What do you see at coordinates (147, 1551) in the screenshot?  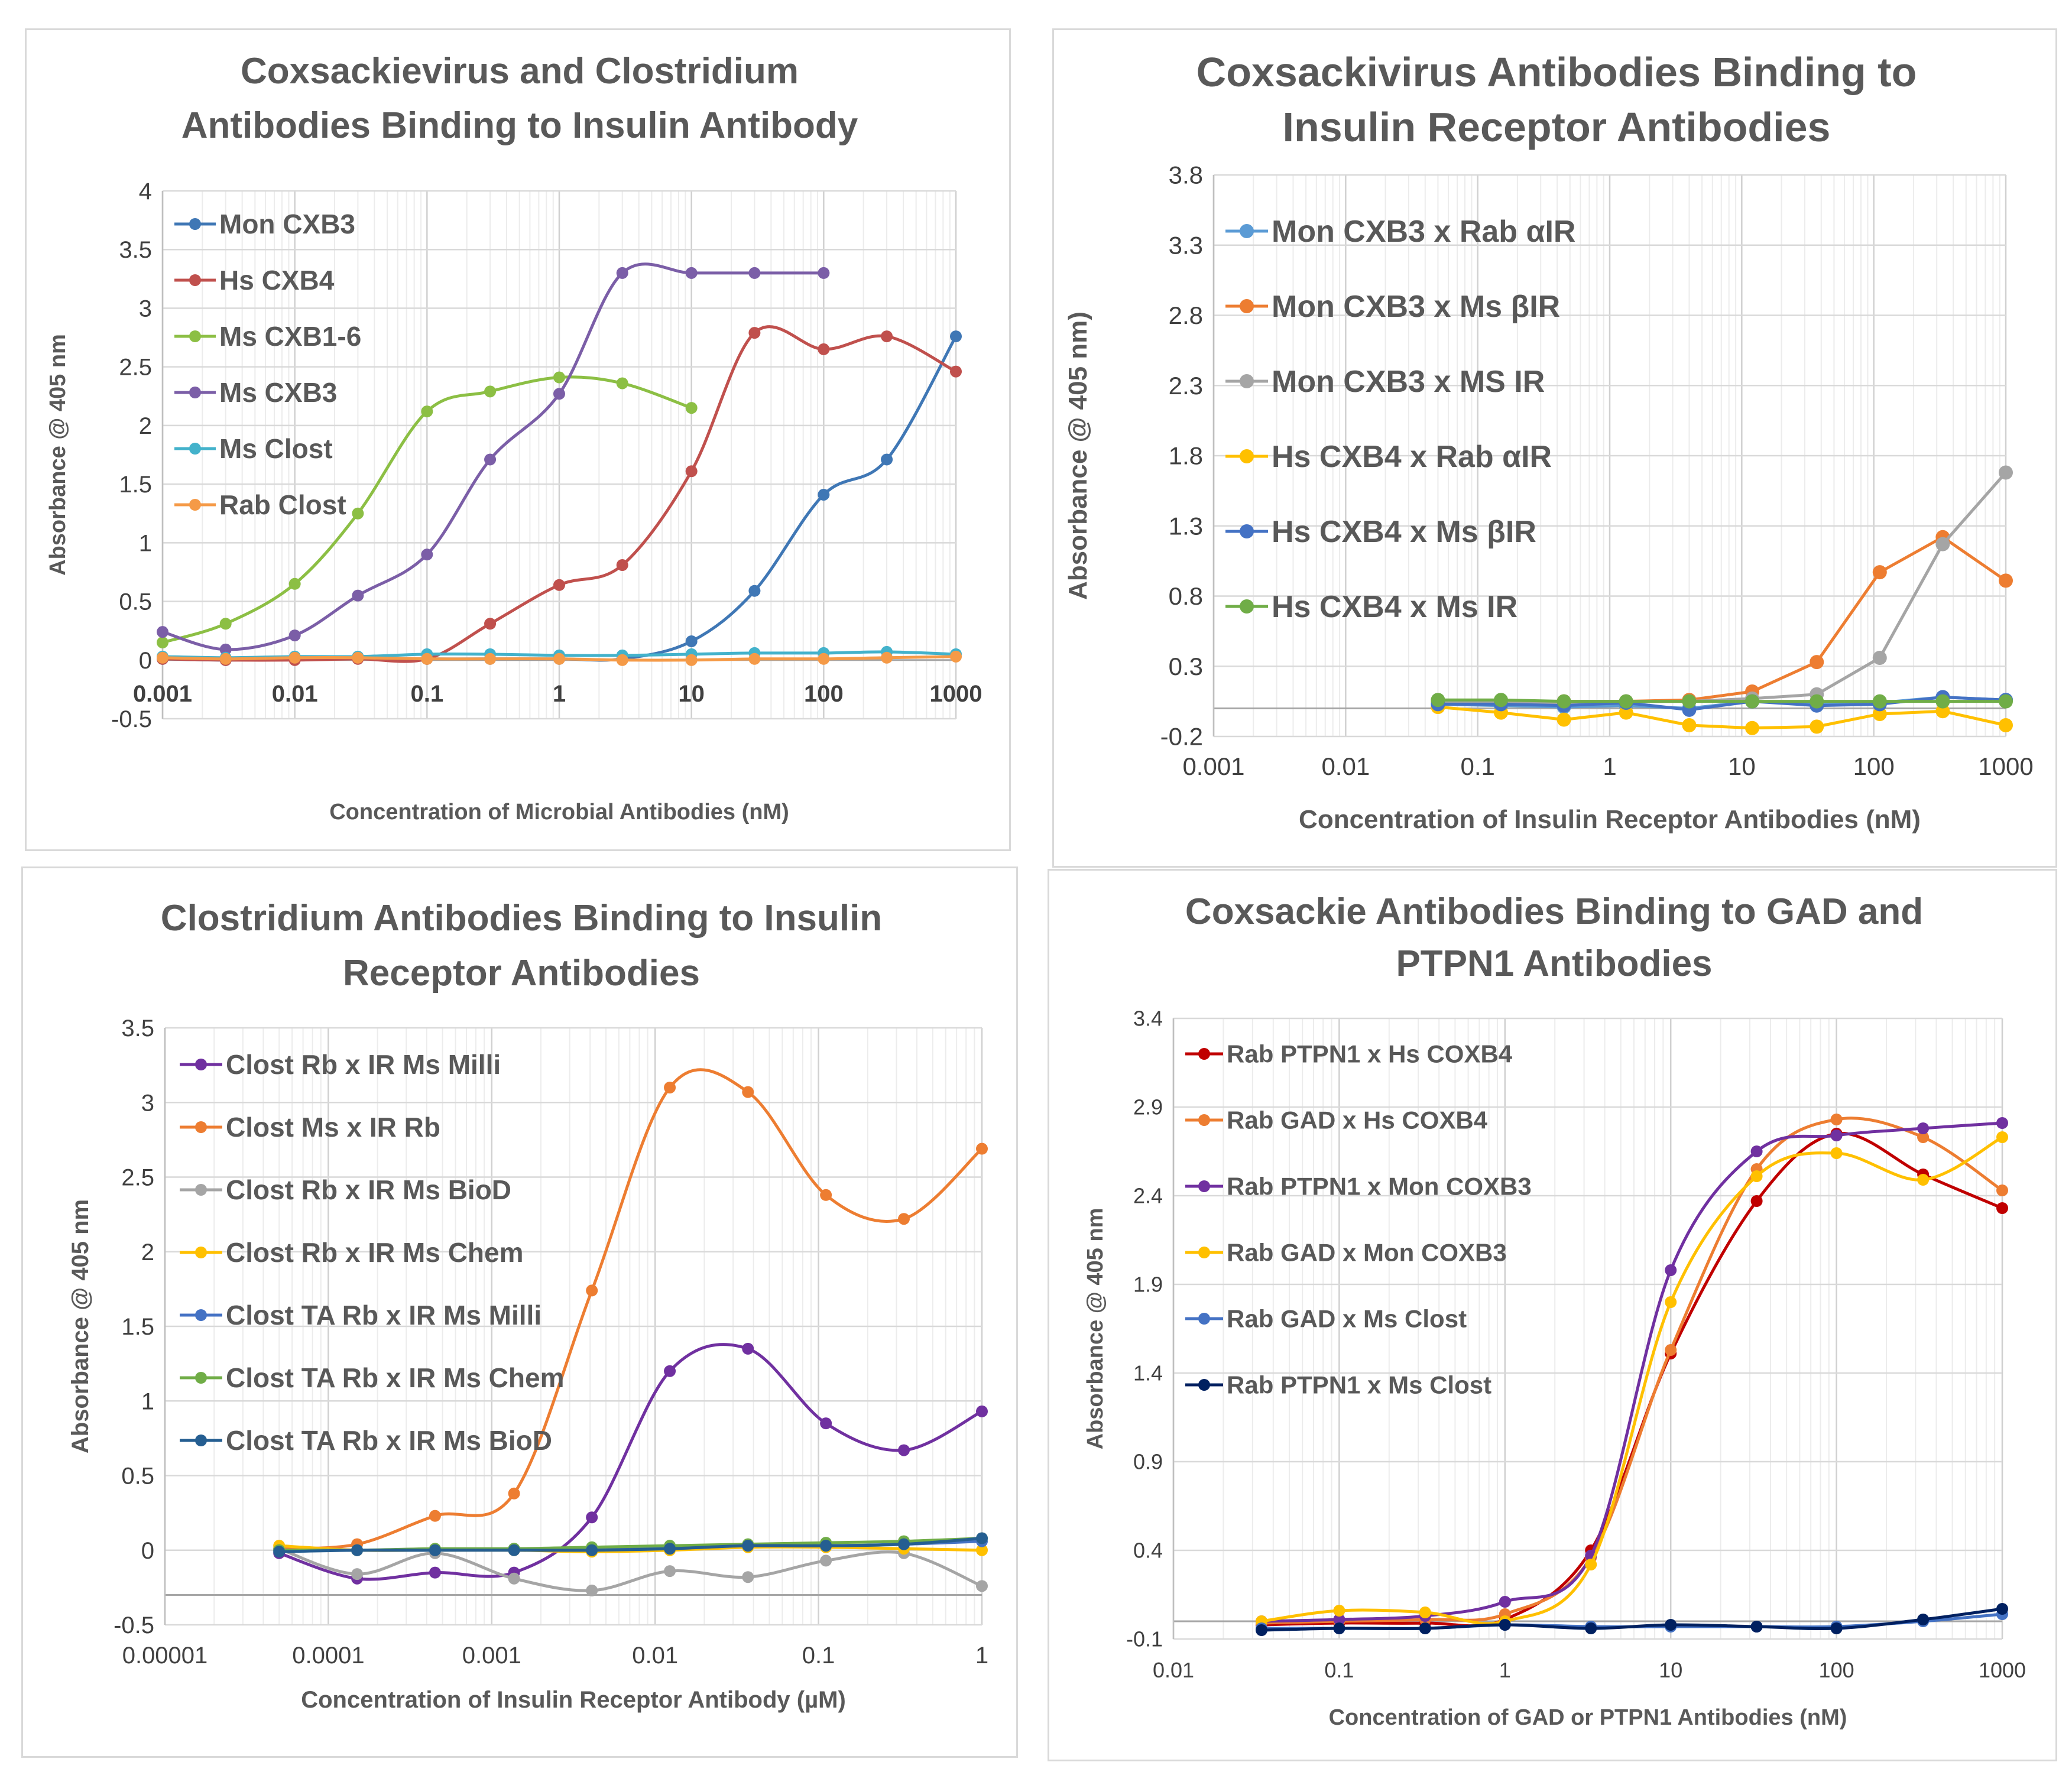 I see `y-tick-label: 0` at bounding box center [147, 1551].